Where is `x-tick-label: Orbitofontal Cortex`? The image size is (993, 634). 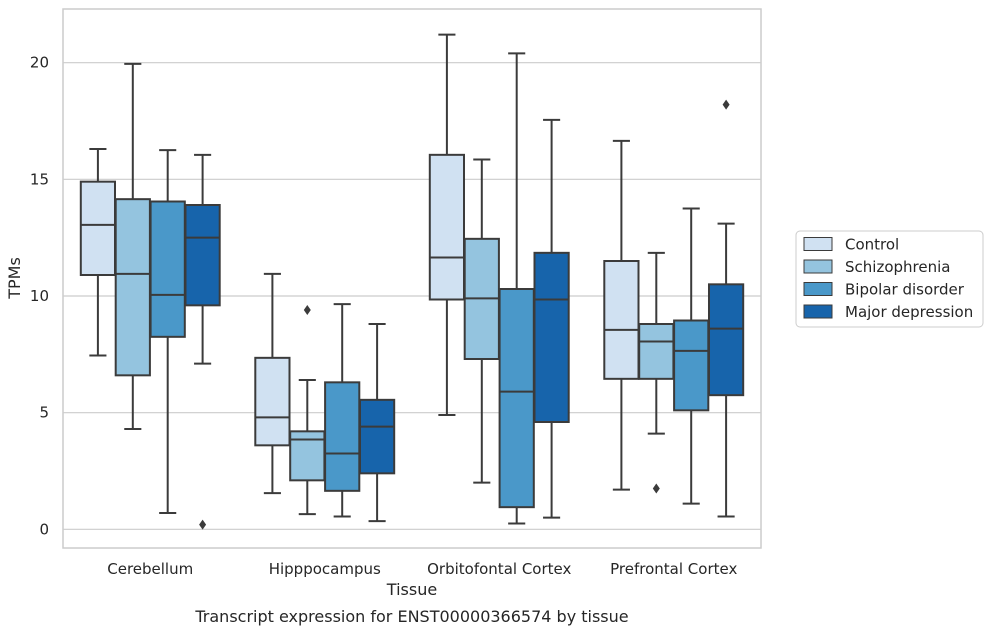 x-tick-label: Orbitofontal Cortex is located at coordinates (499, 569).